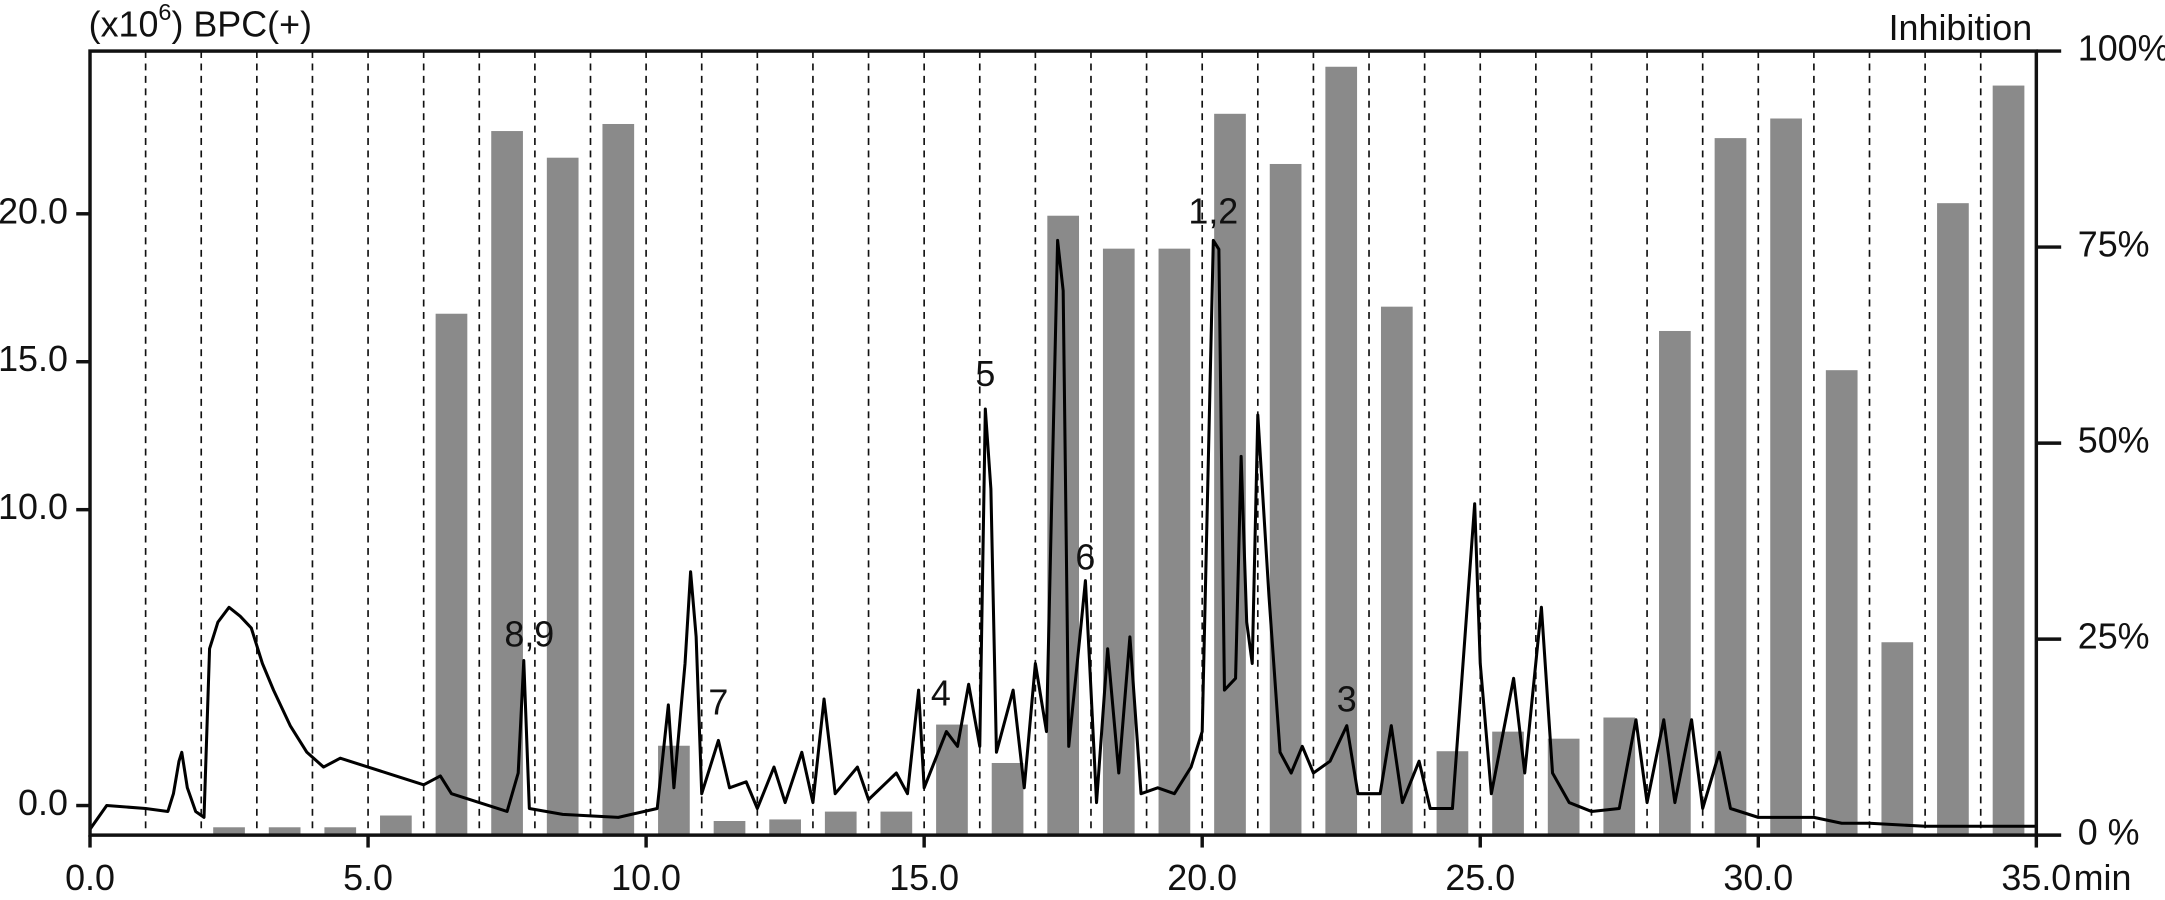  I want to click on y-tick-label: 0.0, so click(43, 803).